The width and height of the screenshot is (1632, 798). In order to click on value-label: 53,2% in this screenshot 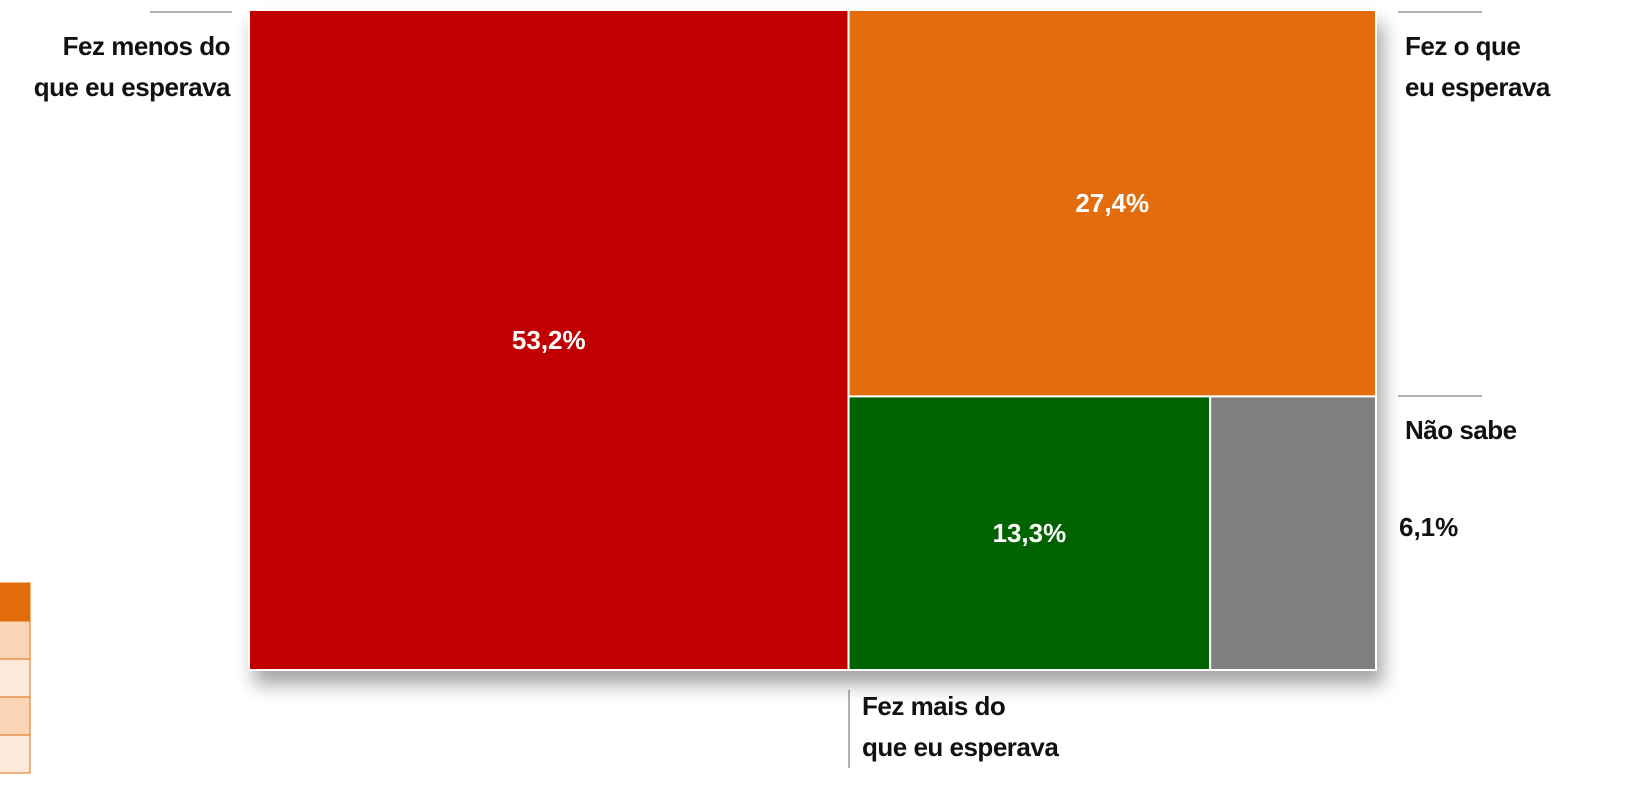, I will do `click(548, 339)`.